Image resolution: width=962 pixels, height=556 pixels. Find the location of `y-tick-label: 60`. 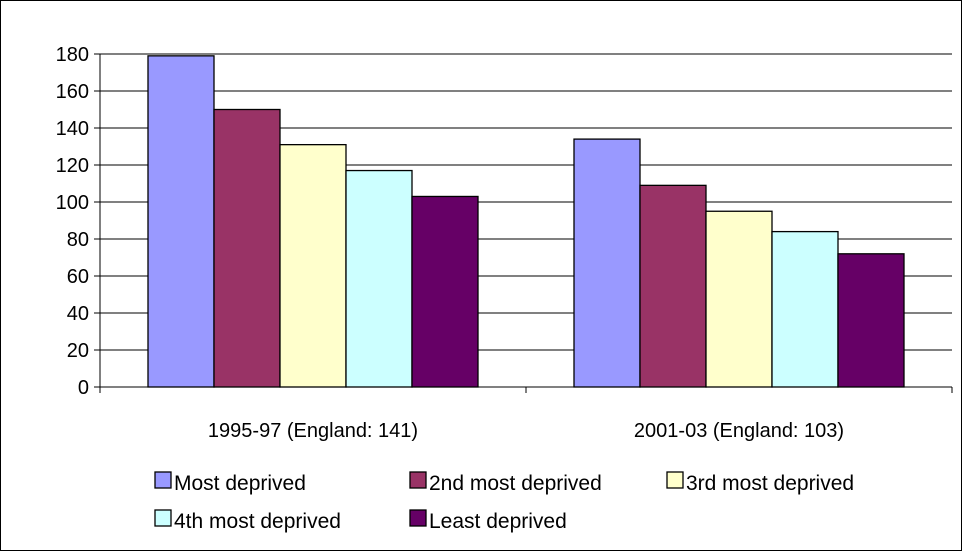

y-tick-label: 60 is located at coordinates (78, 277).